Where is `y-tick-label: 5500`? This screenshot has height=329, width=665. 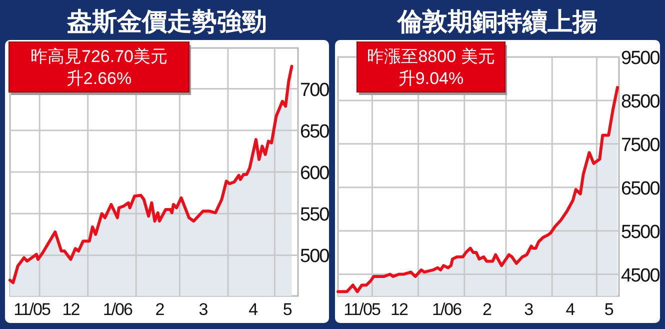
y-tick-label: 5500 is located at coordinates (640, 232).